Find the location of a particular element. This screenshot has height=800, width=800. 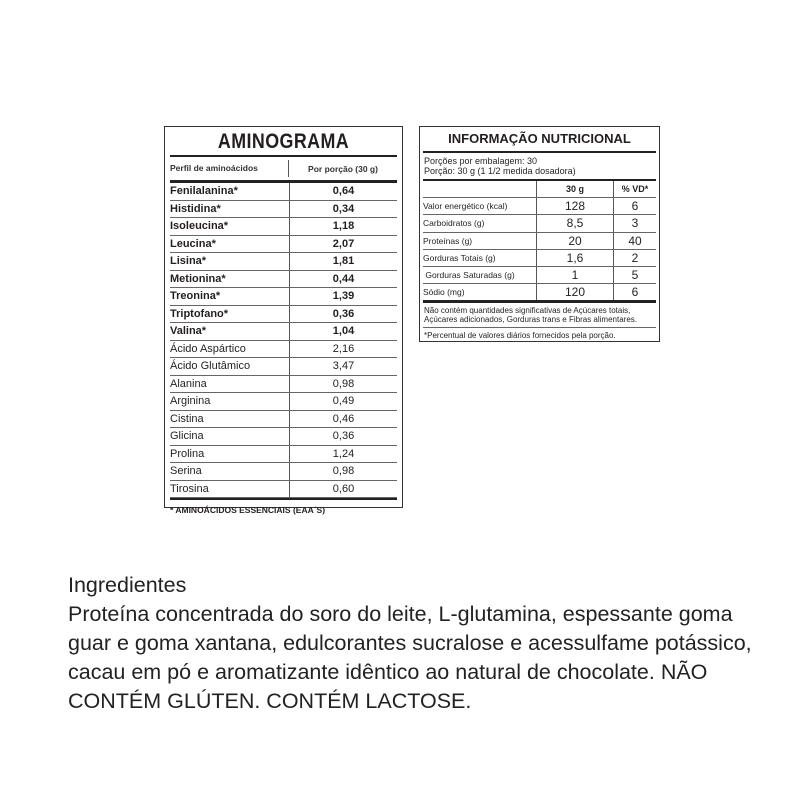

amino-row: Arginina 0,49 is located at coordinates (283, 402).